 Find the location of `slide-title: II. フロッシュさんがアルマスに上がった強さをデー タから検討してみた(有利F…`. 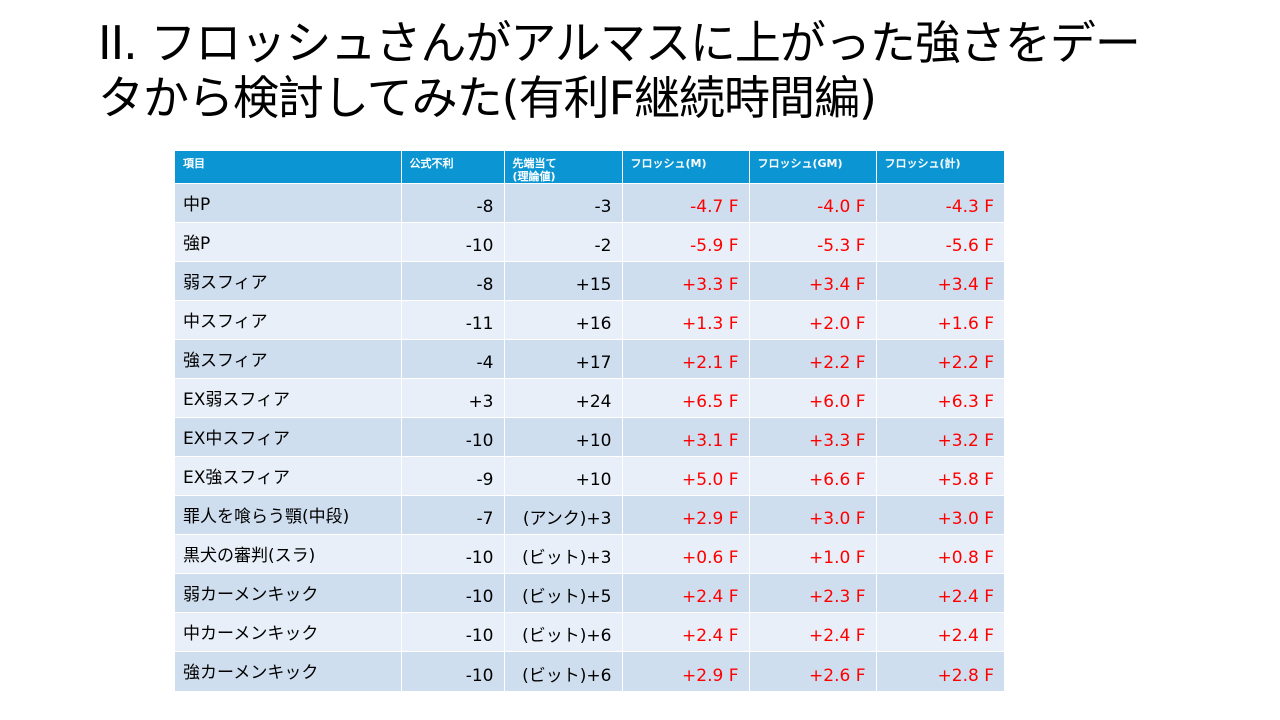

slide-title: II. フロッシュさんがアルマスに上がった強さをデー タから検討してみた(有利F… is located at coordinates (658, 71).